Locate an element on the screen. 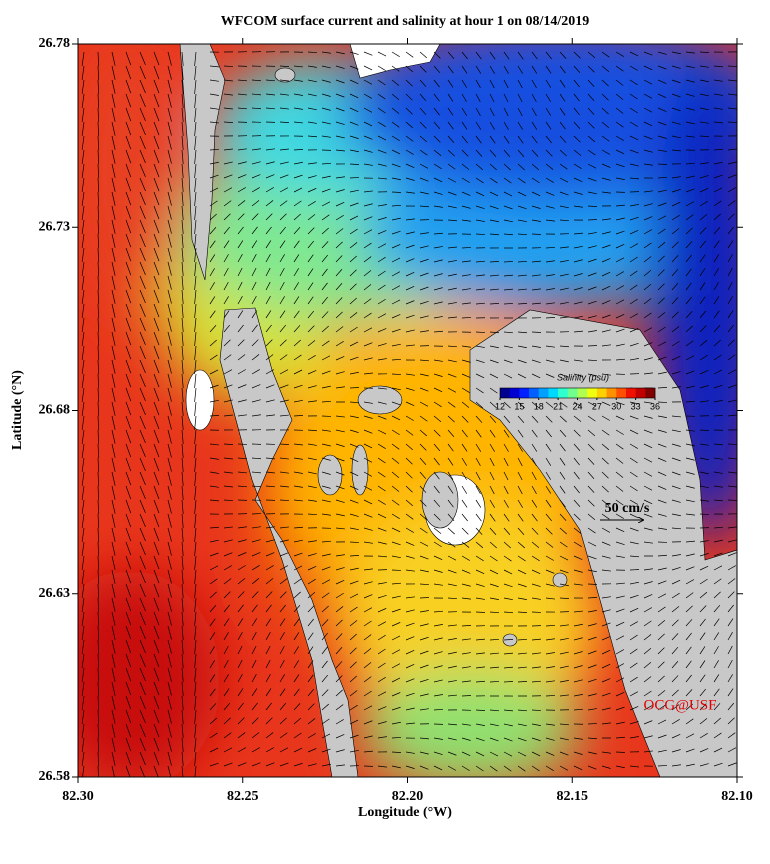 The width and height of the screenshot is (770, 864). x-tick-label: 82.25 is located at coordinates (243, 796).